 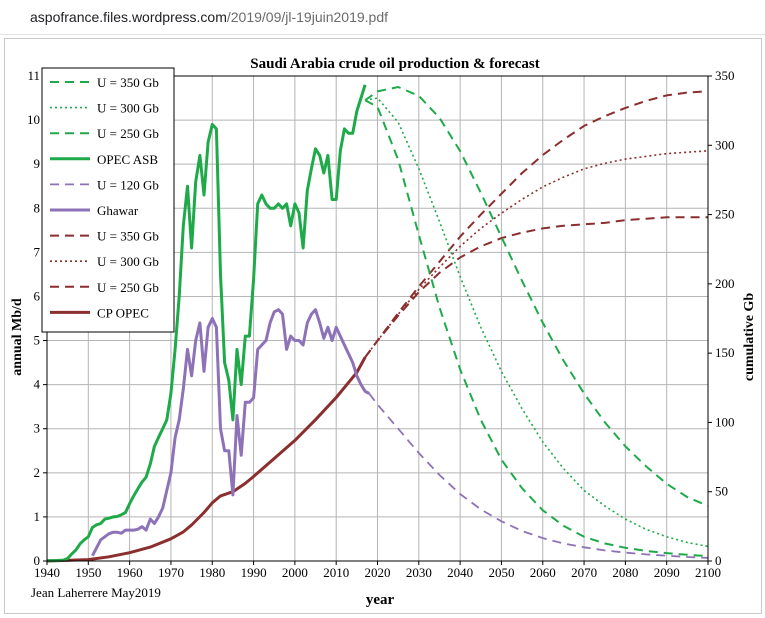 What do you see at coordinates (37, 560) in the screenshot?
I see `y-tick-label: 0` at bounding box center [37, 560].